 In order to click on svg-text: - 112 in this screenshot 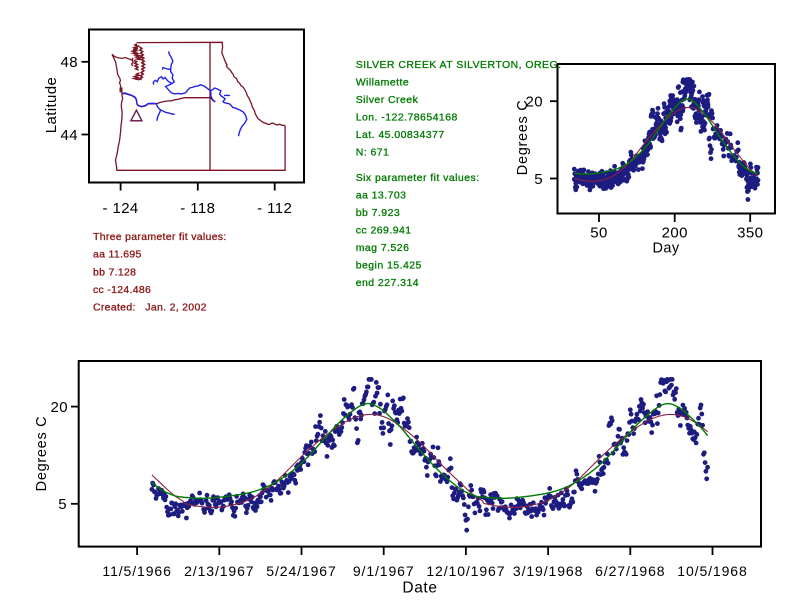, I will do `click(274, 208)`.